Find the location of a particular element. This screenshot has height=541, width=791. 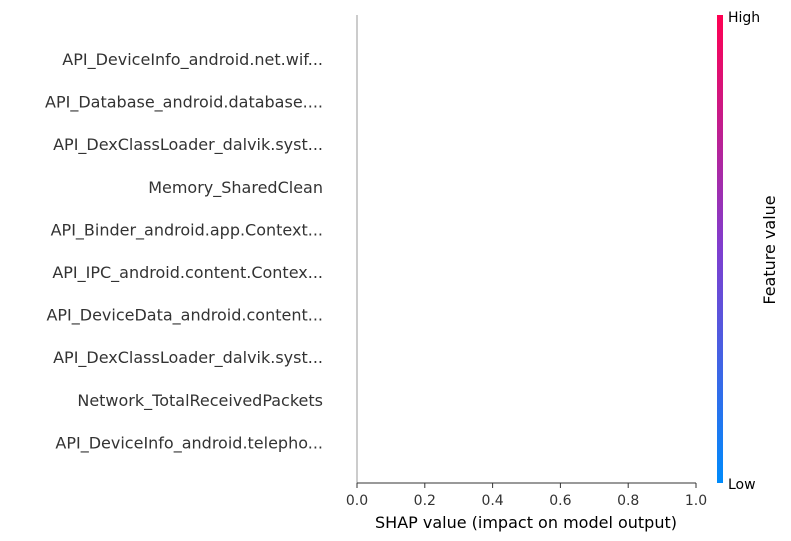

x-tick-label: 0.6 is located at coordinates (560, 501).